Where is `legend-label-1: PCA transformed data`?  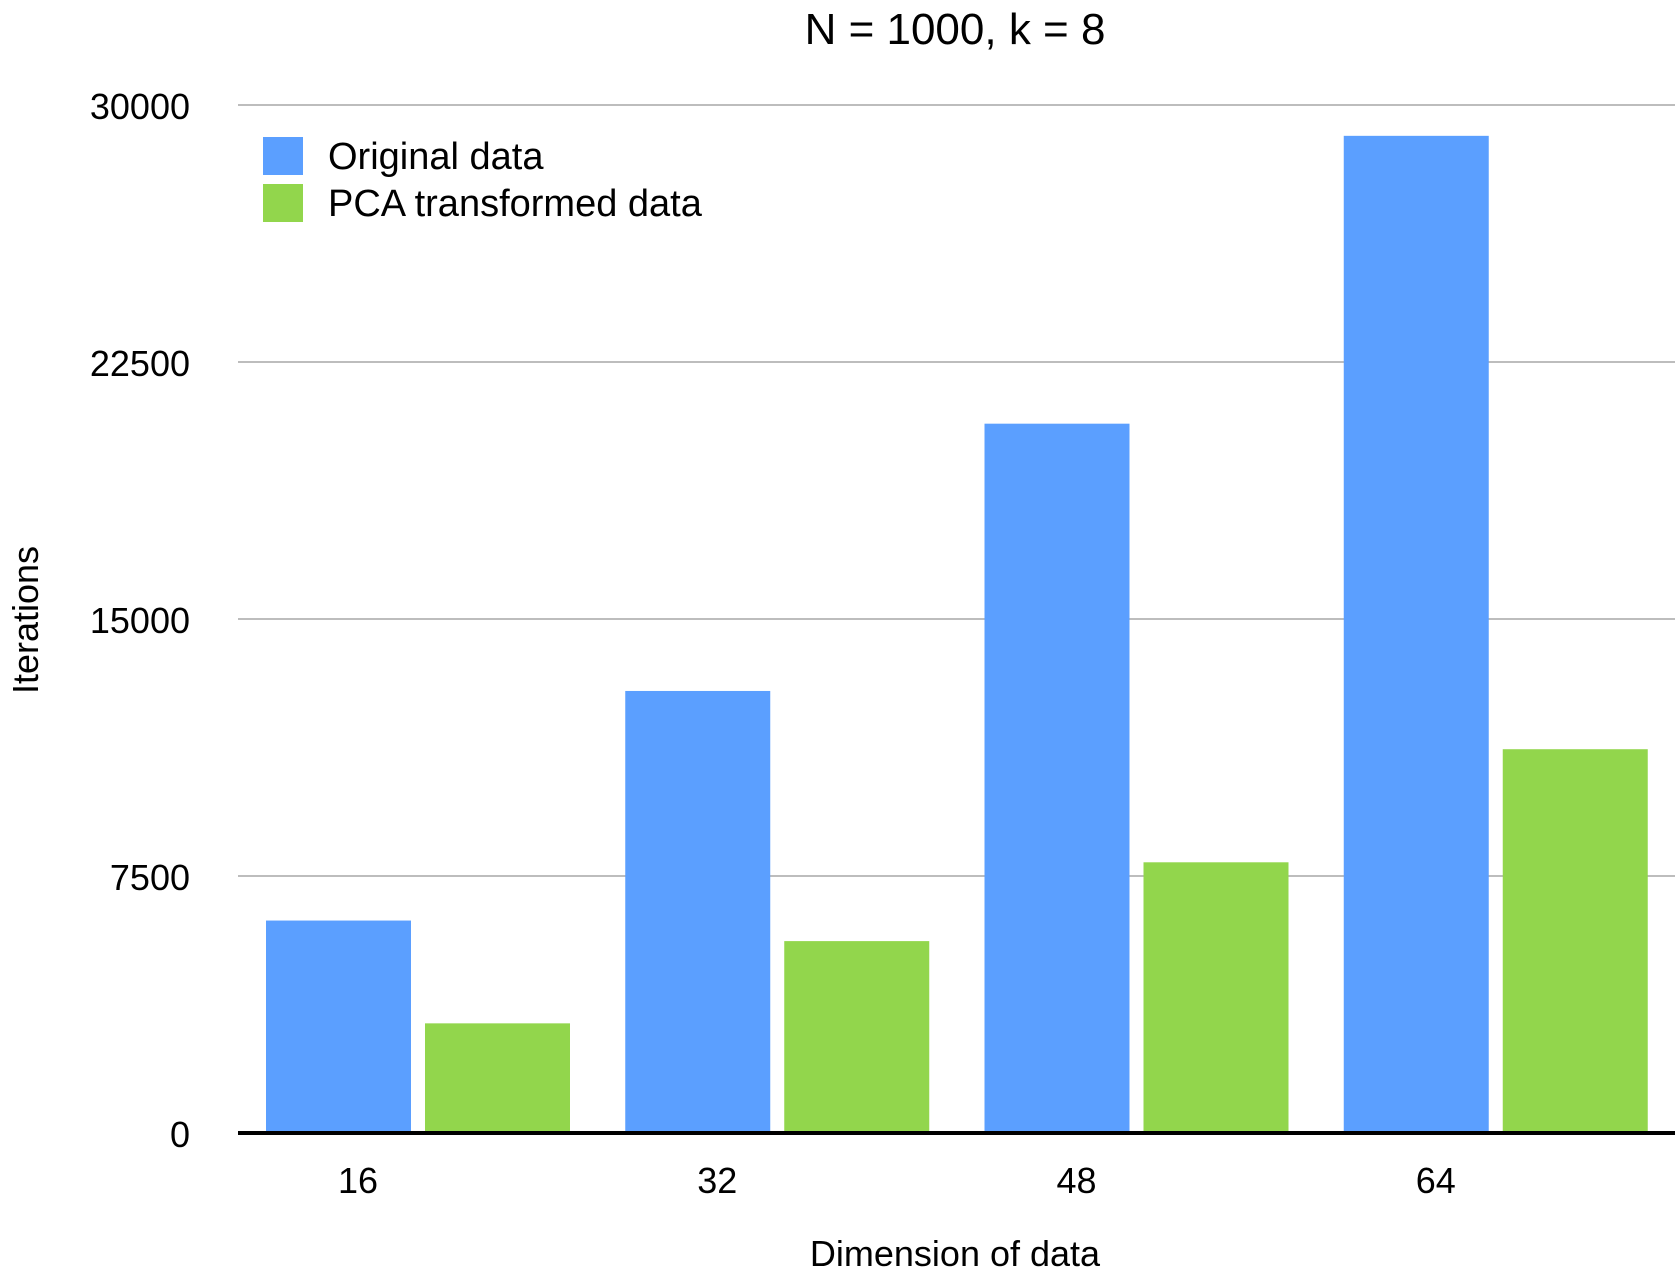 legend-label-1: PCA transformed data is located at coordinates (515, 204).